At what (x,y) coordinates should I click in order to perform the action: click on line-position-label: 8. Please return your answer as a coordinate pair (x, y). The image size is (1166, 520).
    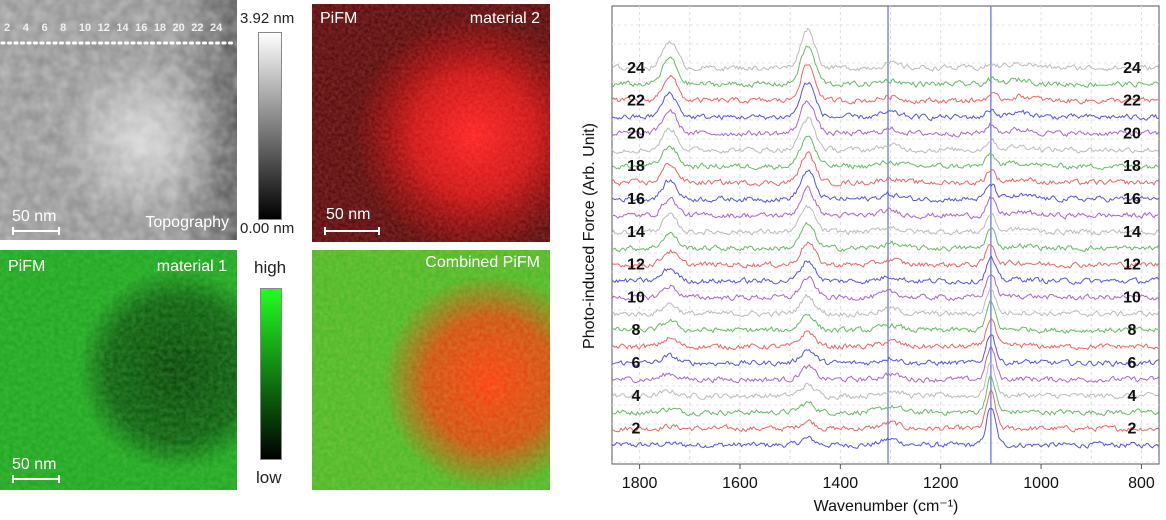
    Looking at the image, I should click on (63, 28).